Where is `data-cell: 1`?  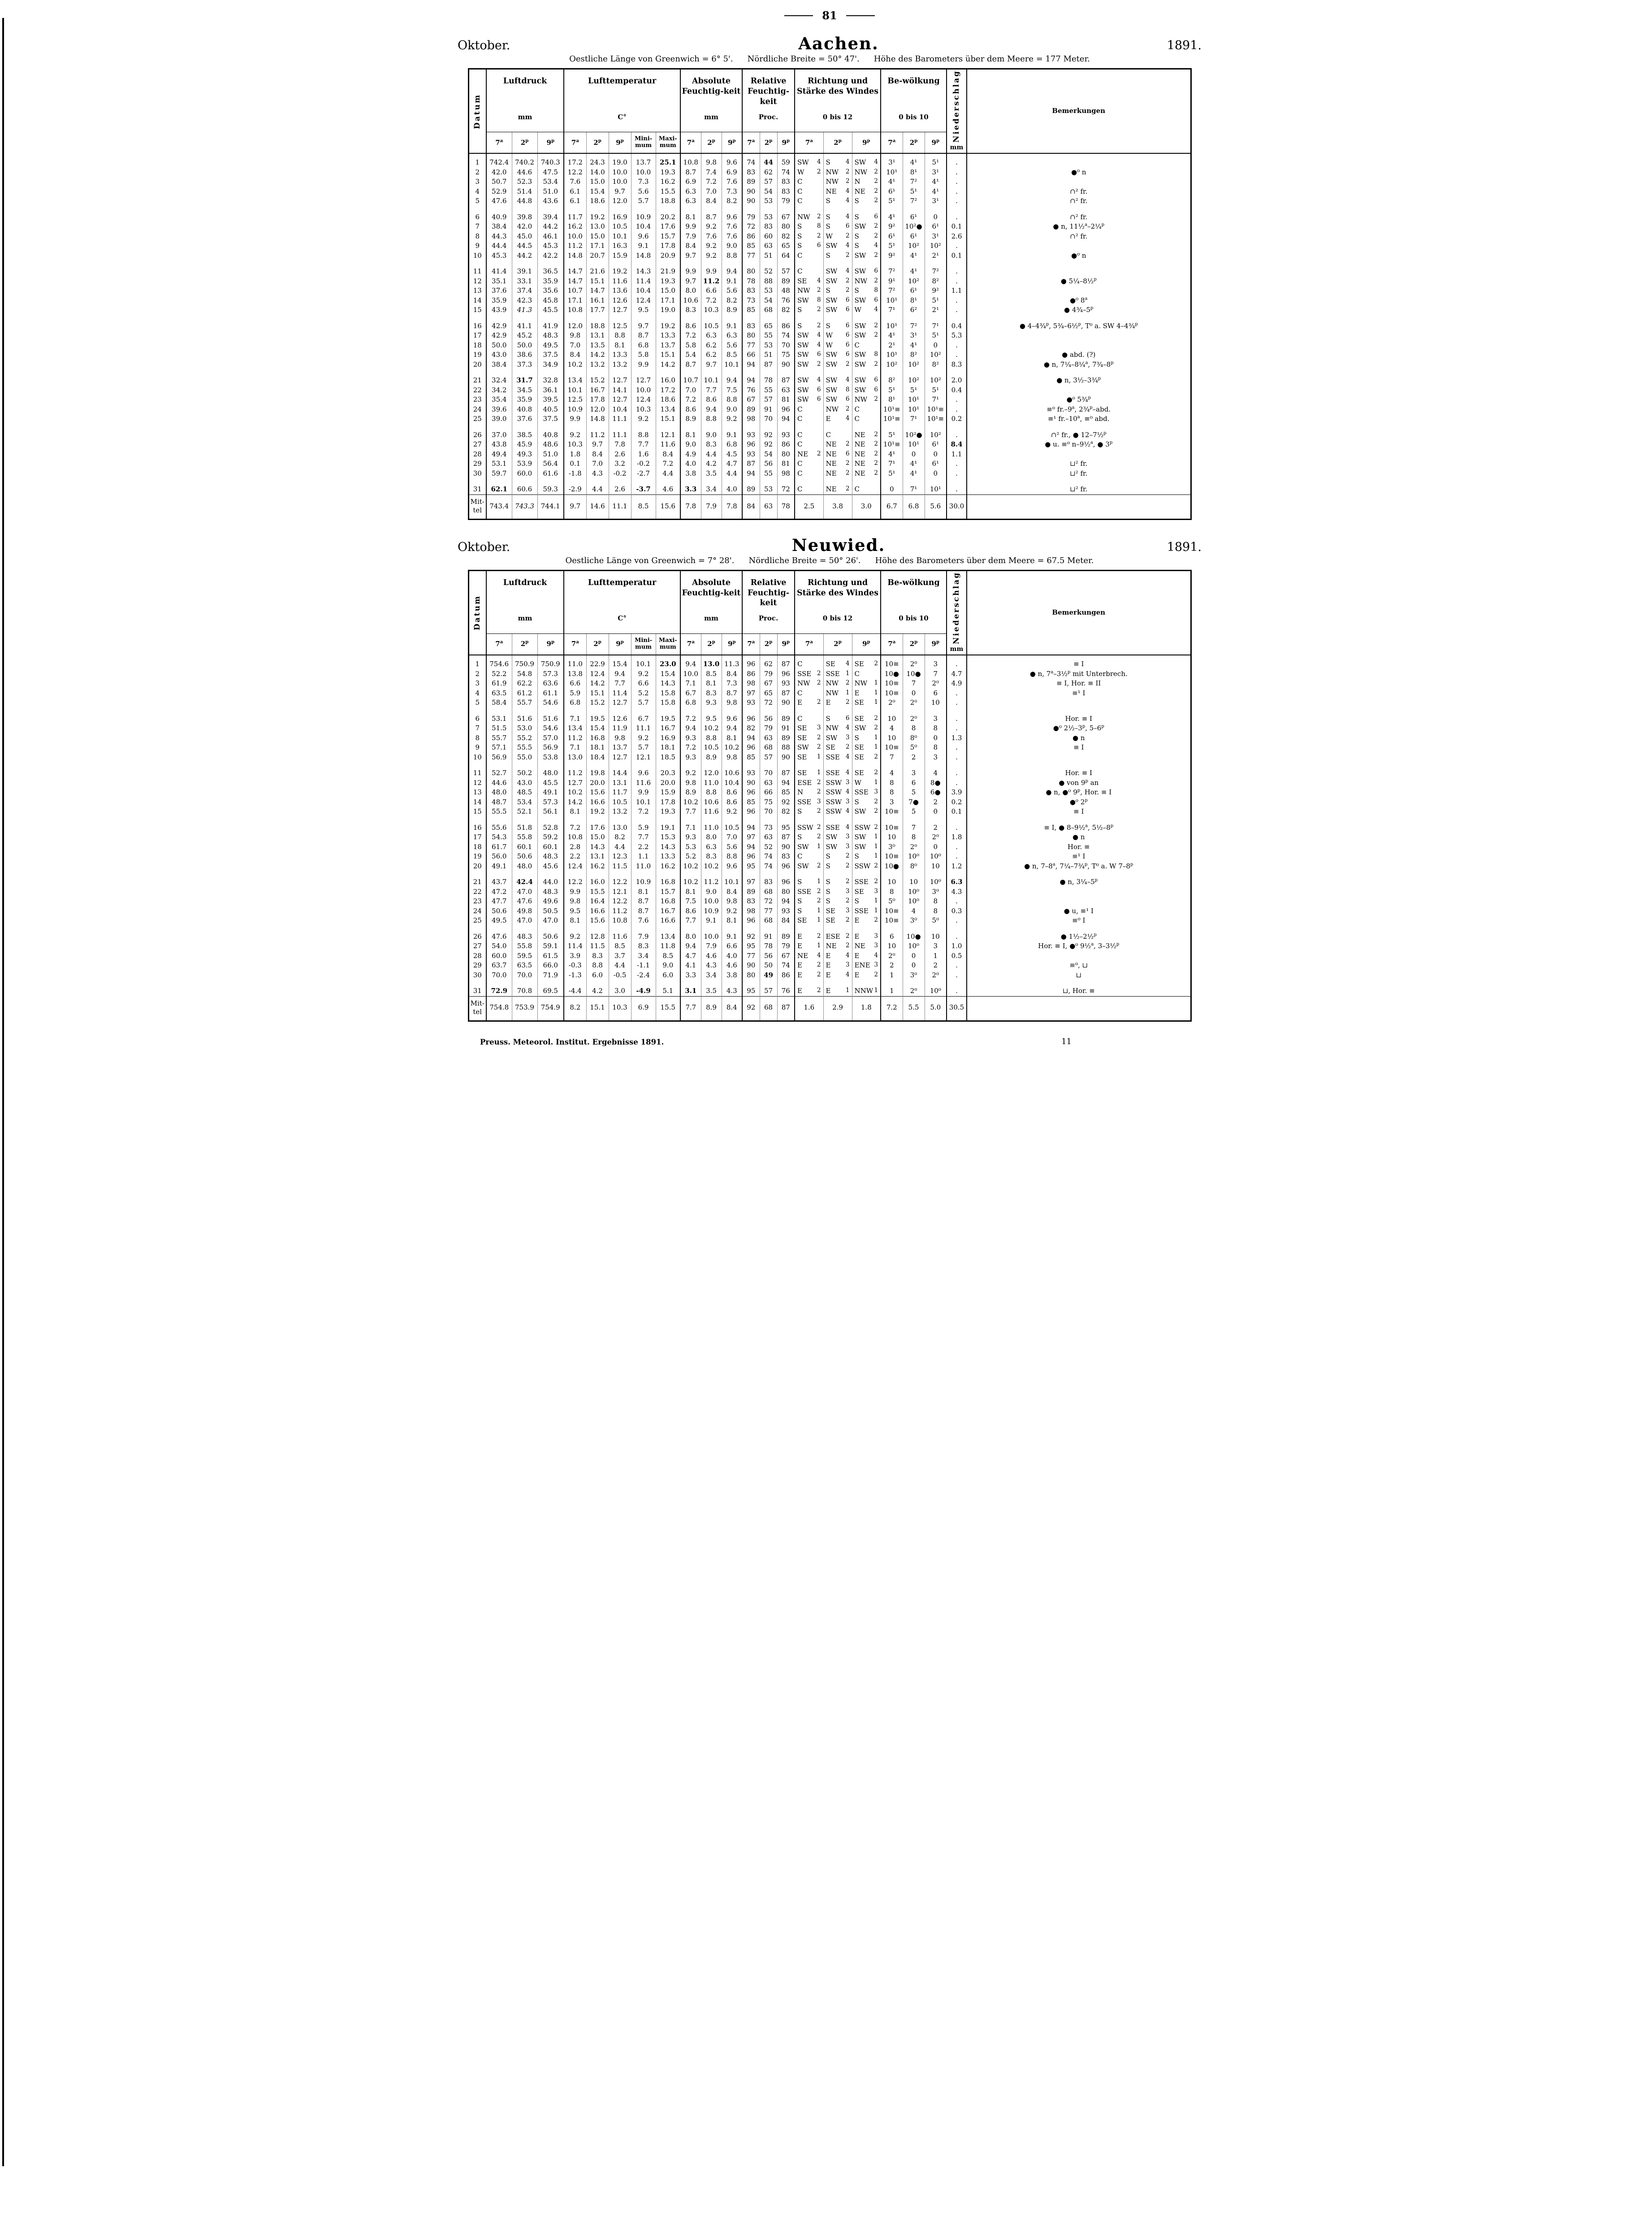 data-cell: 1 is located at coordinates (935, 956).